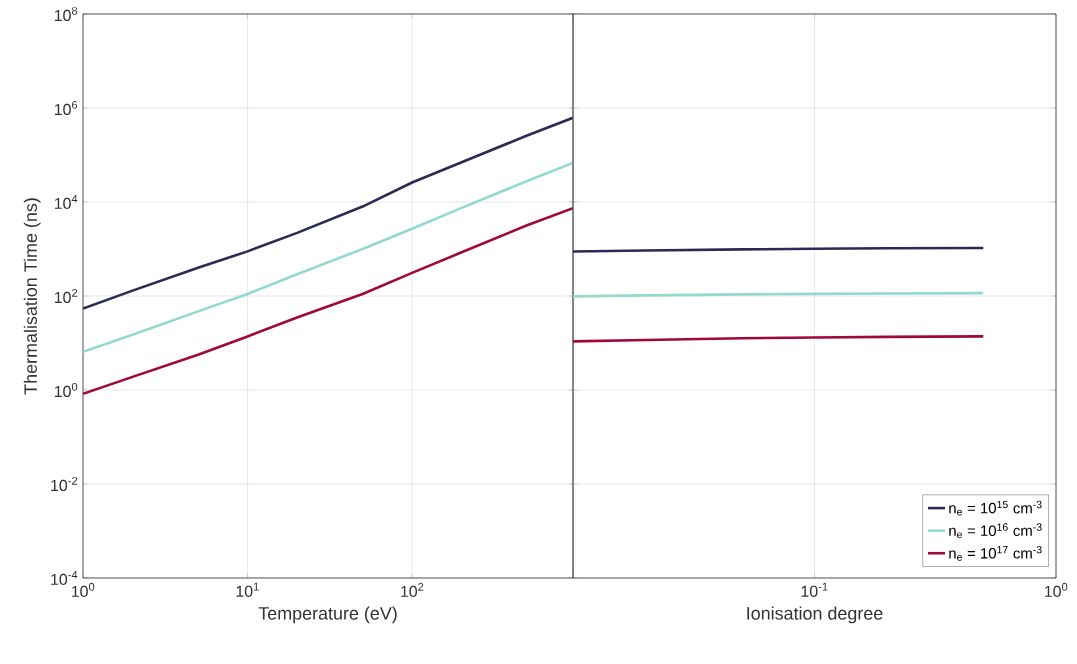  I want to click on x-axis-title: Ionisation degree, so click(815, 615).